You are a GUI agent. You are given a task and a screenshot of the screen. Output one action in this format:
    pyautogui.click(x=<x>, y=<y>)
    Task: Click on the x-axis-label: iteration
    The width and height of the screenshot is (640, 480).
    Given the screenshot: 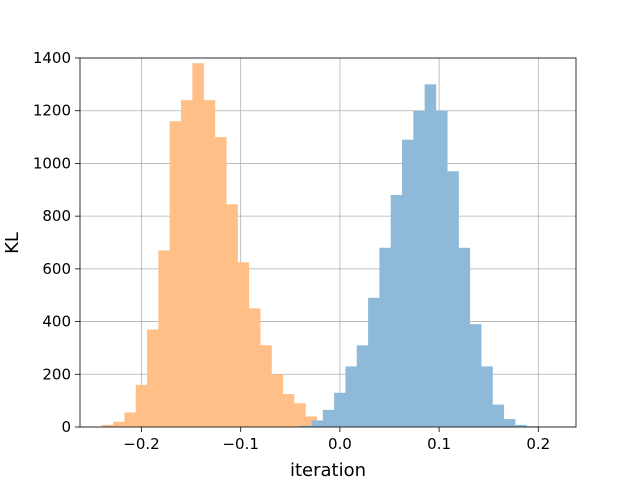 What is the action you would take?
    pyautogui.click(x=328, y=470)
    